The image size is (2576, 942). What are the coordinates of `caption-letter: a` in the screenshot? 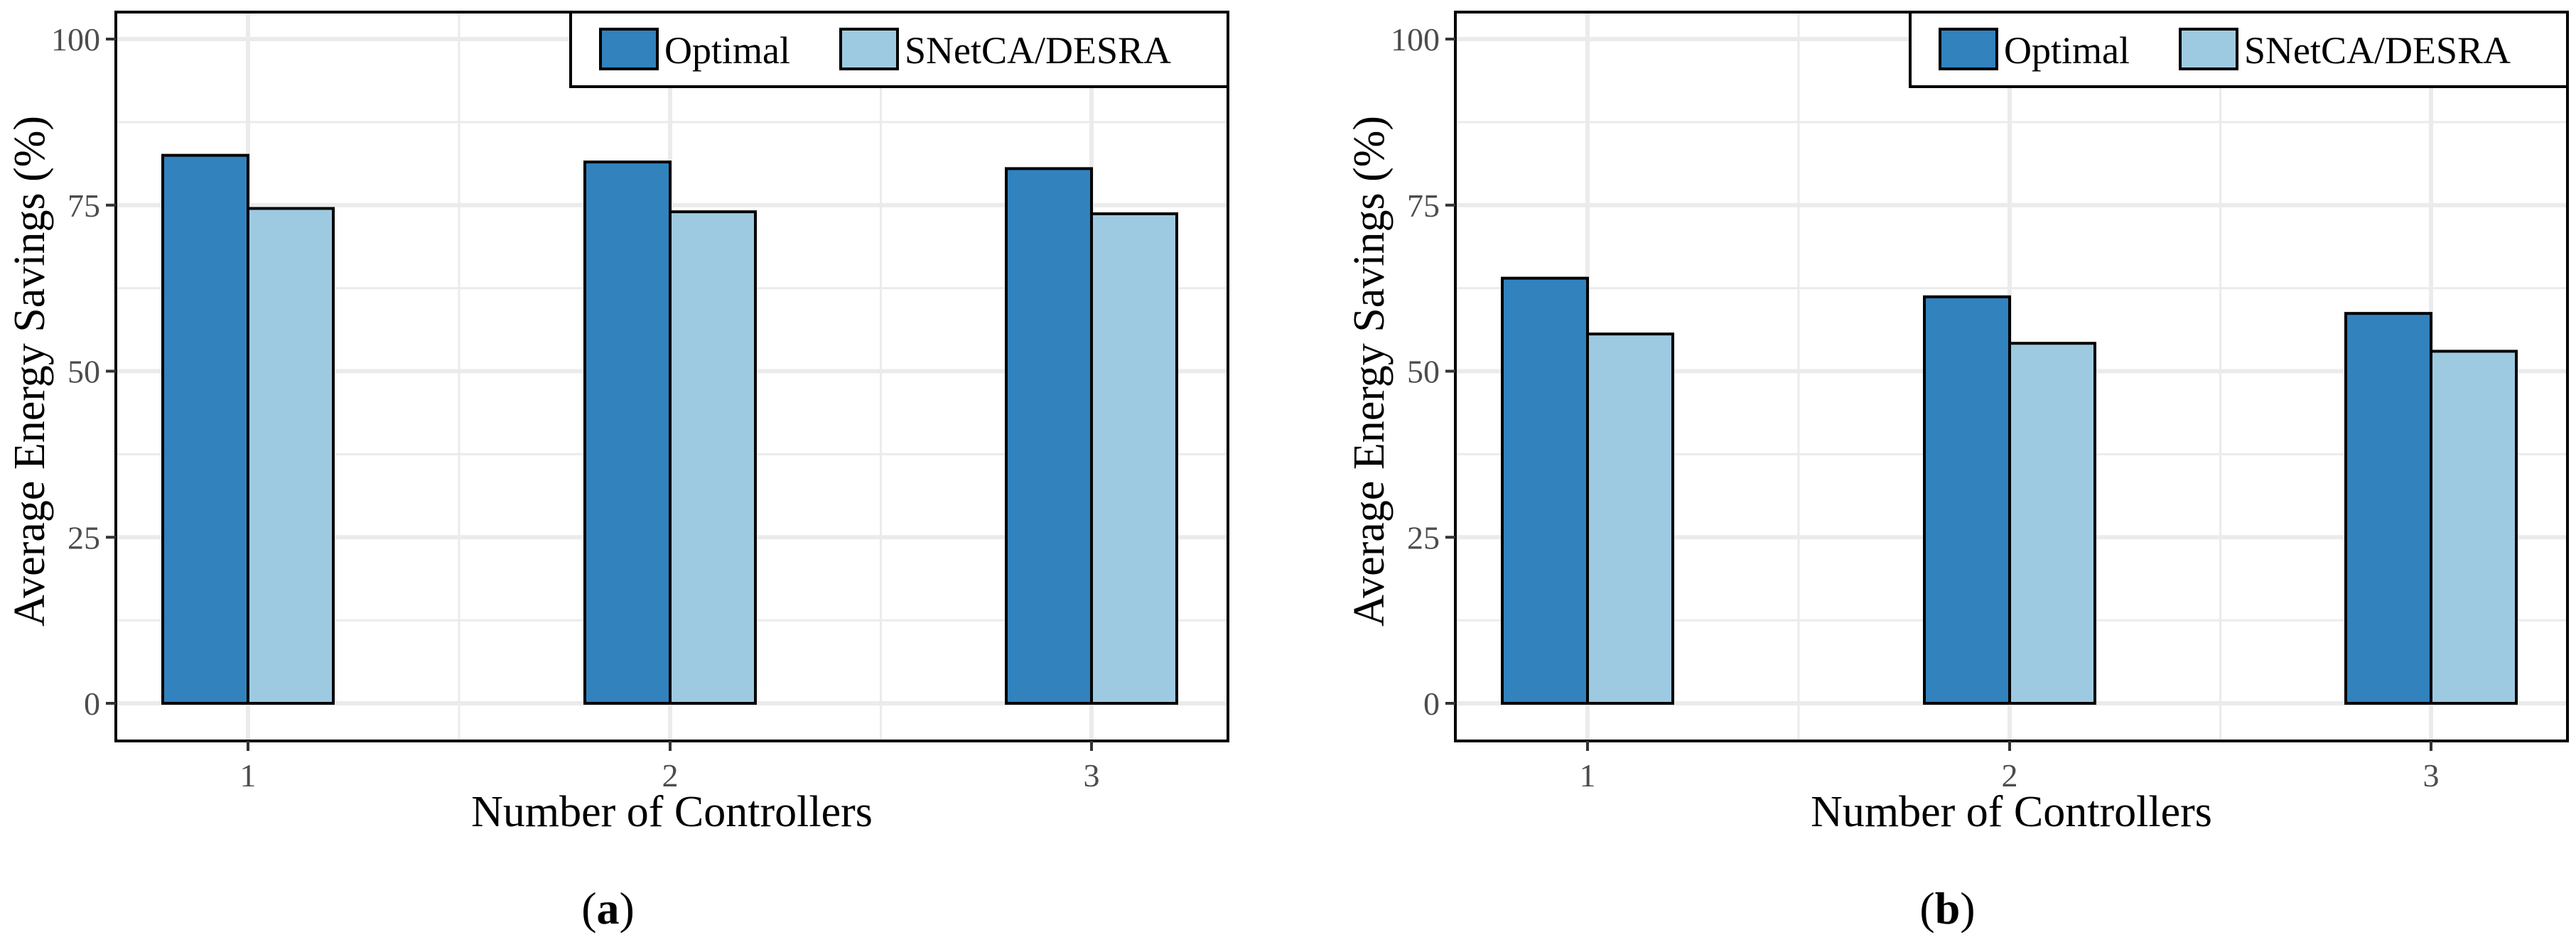 It's located at (608, 908).